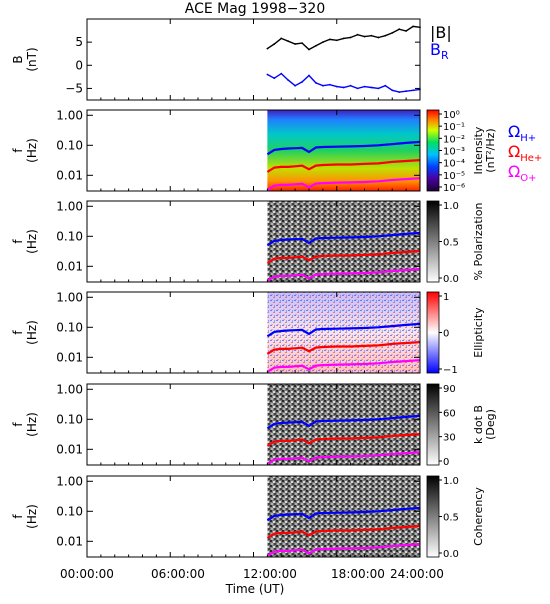 This screenshot has height=604, width=550. What do you see at coordinates (433, 150) in the screenshot?
I see `colorbar-intensity` at bounding box center [433, 150].